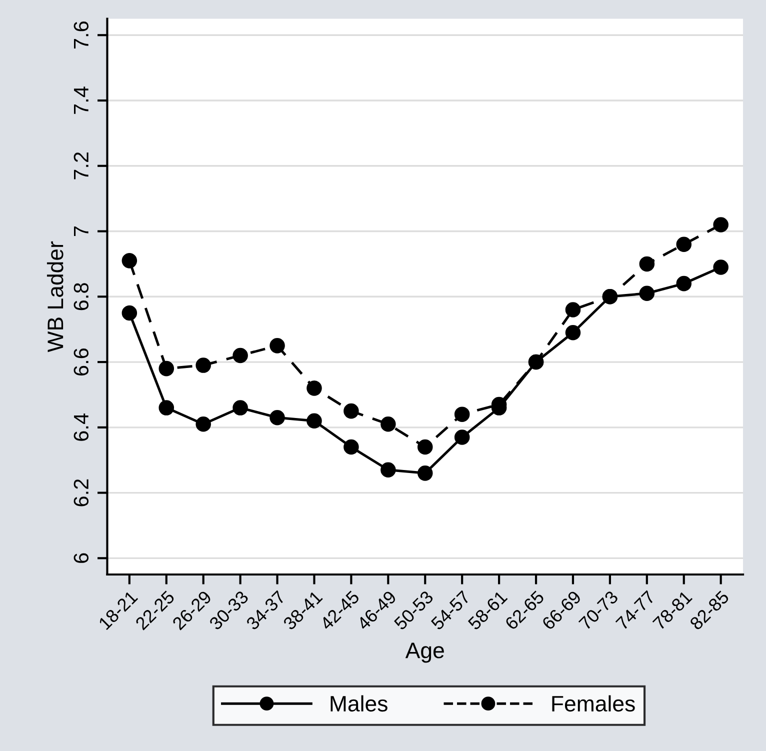 This screenshot has width=766, height=751. I want to click on y-tick-label: 6, so click(81, 558).